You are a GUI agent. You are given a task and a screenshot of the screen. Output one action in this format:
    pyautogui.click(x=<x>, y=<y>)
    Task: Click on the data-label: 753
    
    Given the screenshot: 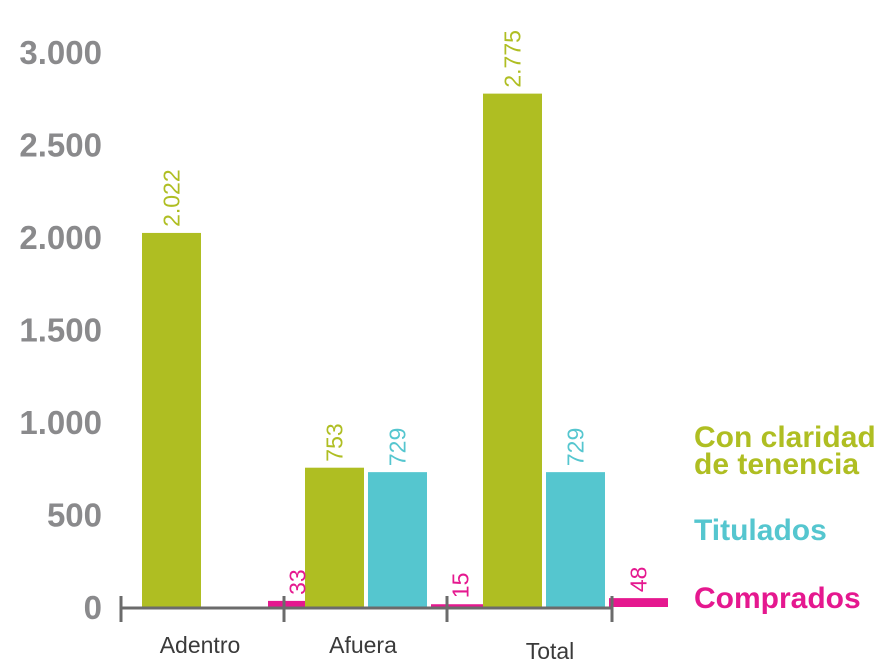 What is the action you would take?
    pyautogui.click(x=335, y=442)
    